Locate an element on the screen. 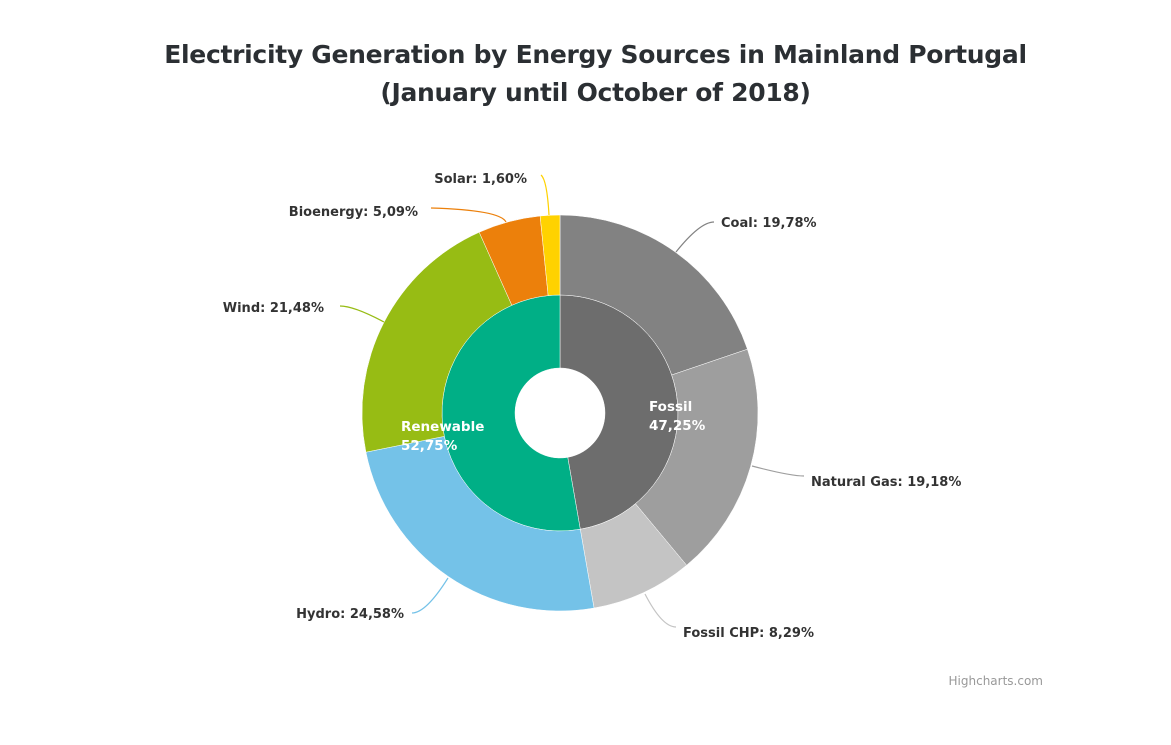 This screenshot has height=745, width=1171. outer-label-natural-gas: Natural Gas: 19,18% is located at coordinates (886, 482).